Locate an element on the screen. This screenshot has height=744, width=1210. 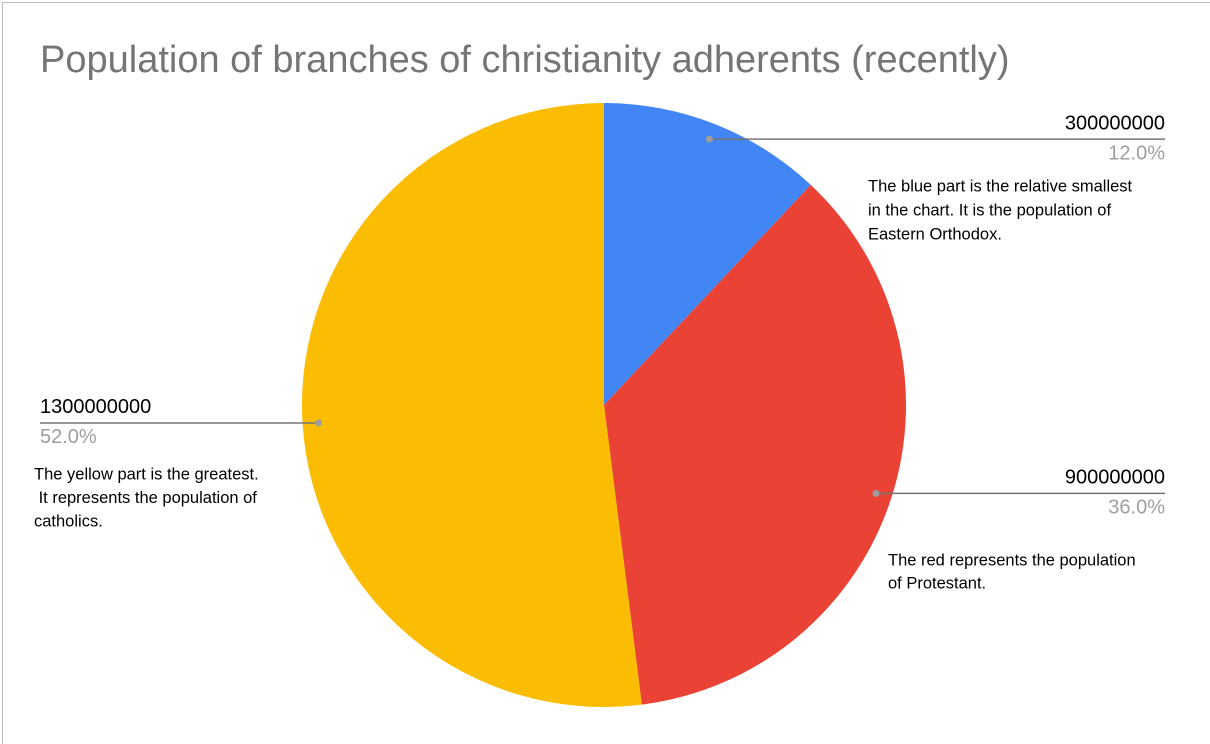
percent-label: 12.0% is located at coordinates (1136, 153).